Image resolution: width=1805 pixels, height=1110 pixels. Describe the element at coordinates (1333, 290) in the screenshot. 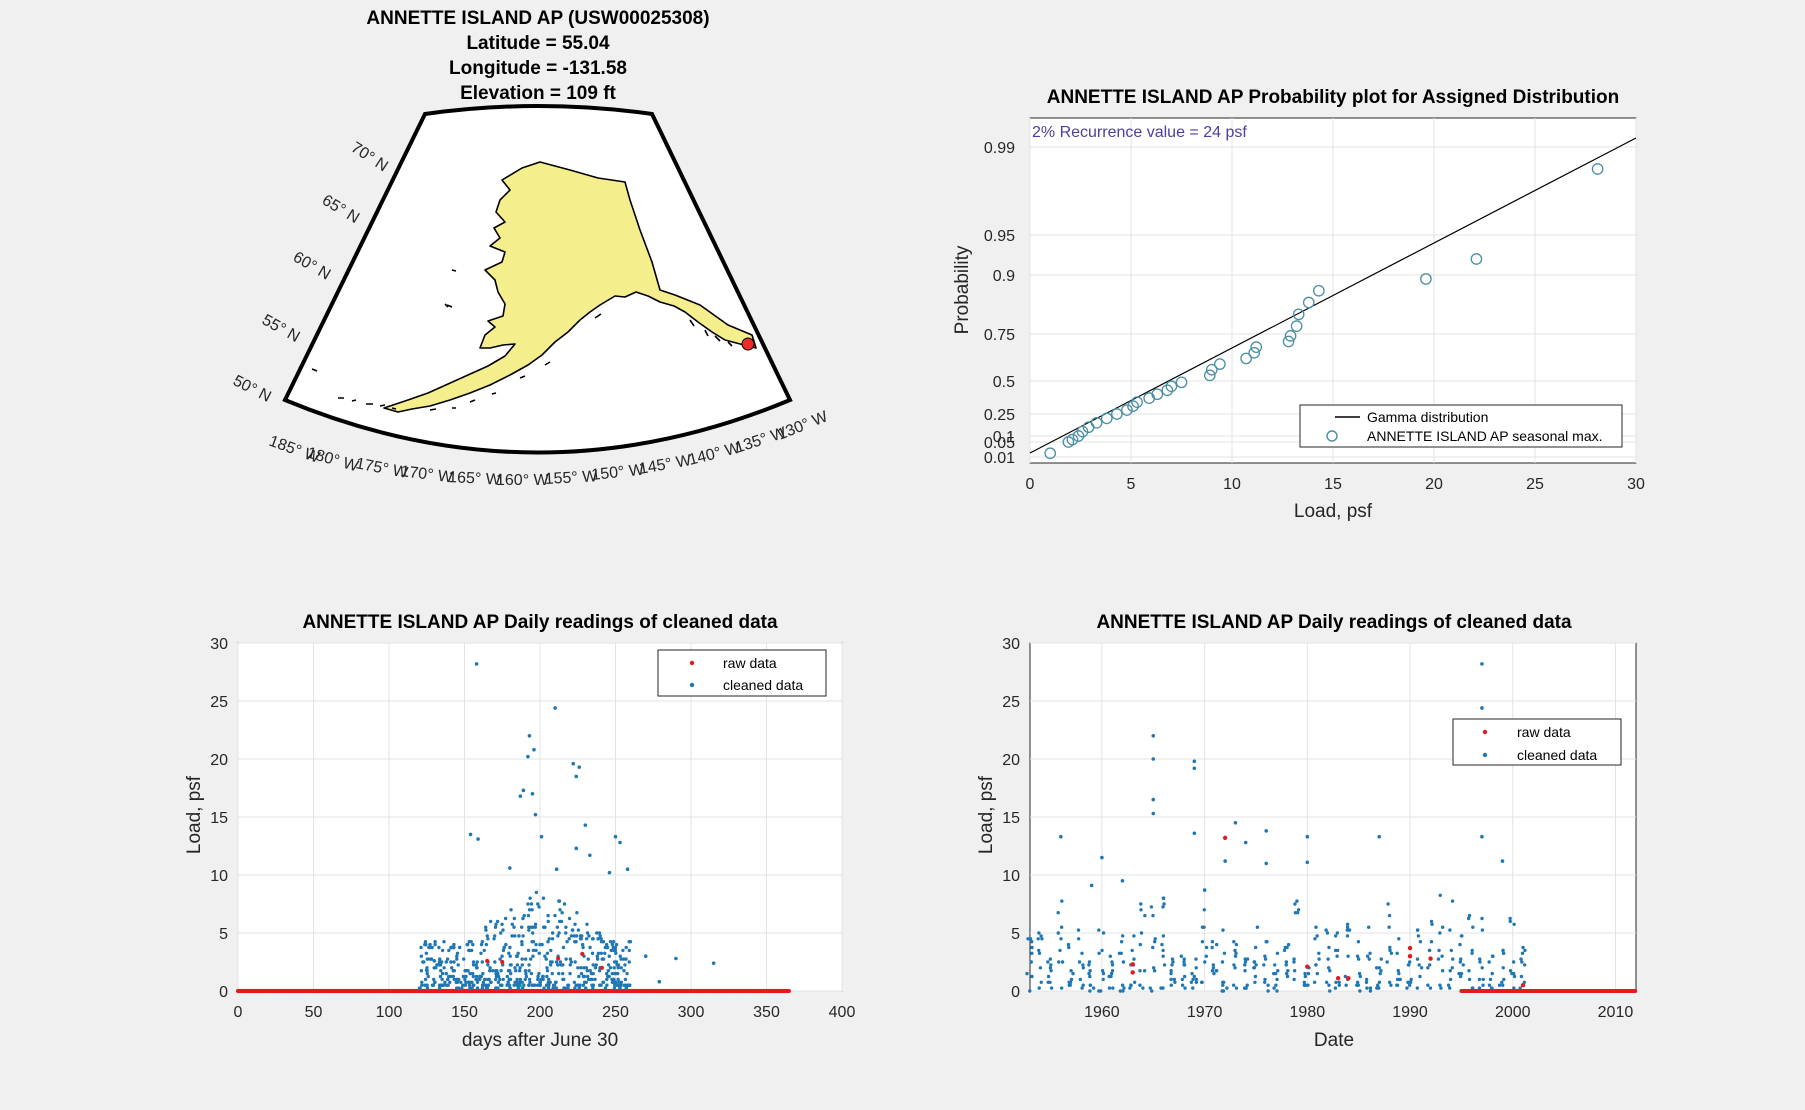

I see `probability-plot-area` at that location.